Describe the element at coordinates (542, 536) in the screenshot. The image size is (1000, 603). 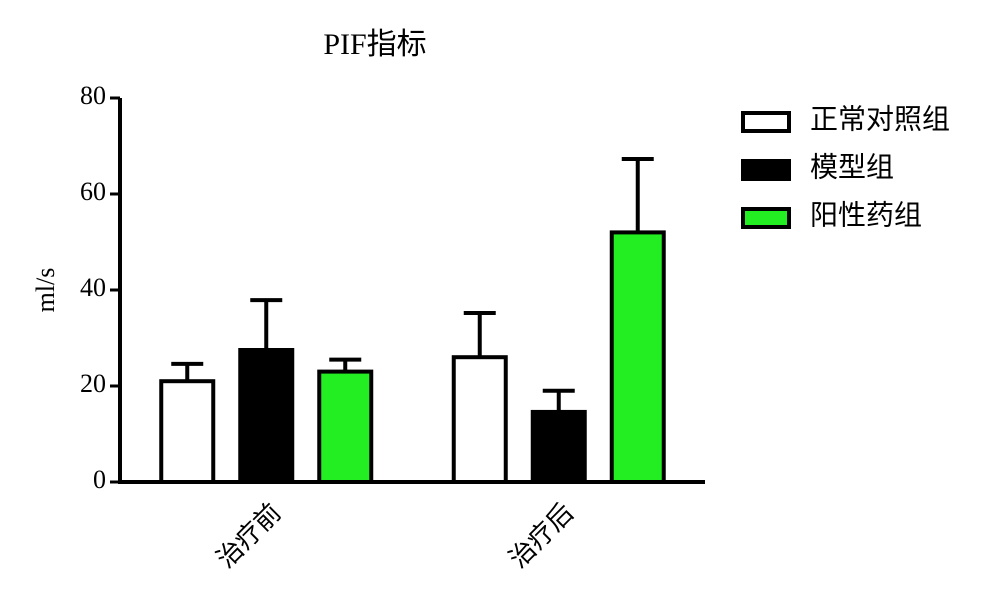
I see `x-tick-label: 治疗后` at that location.